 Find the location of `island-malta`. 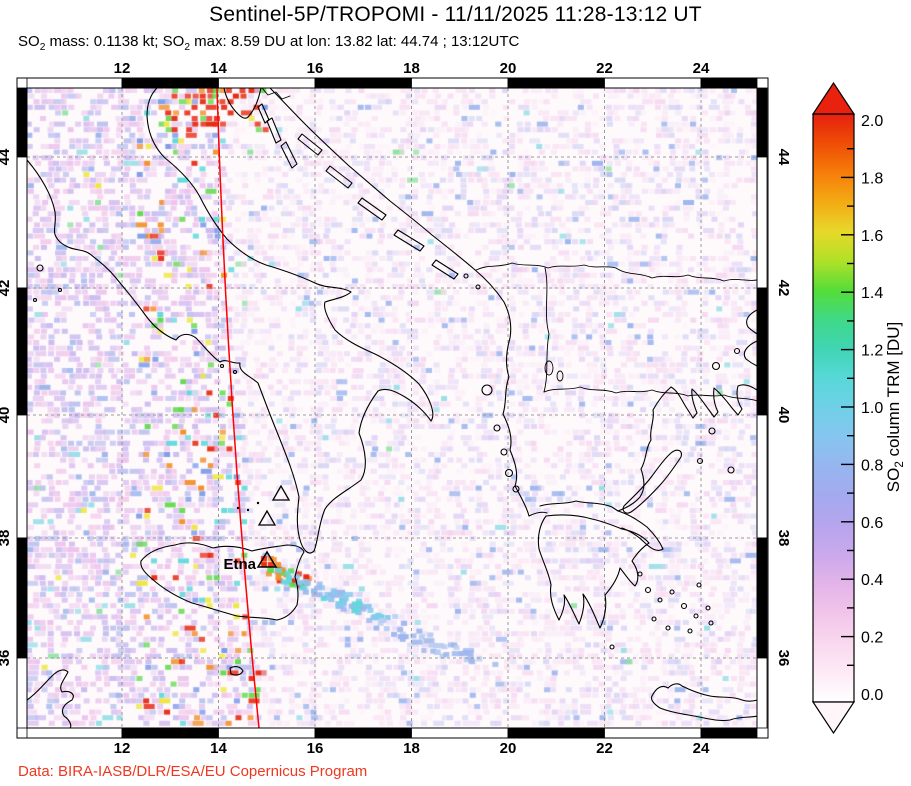

island-malta is located at coordinates (236, 671).